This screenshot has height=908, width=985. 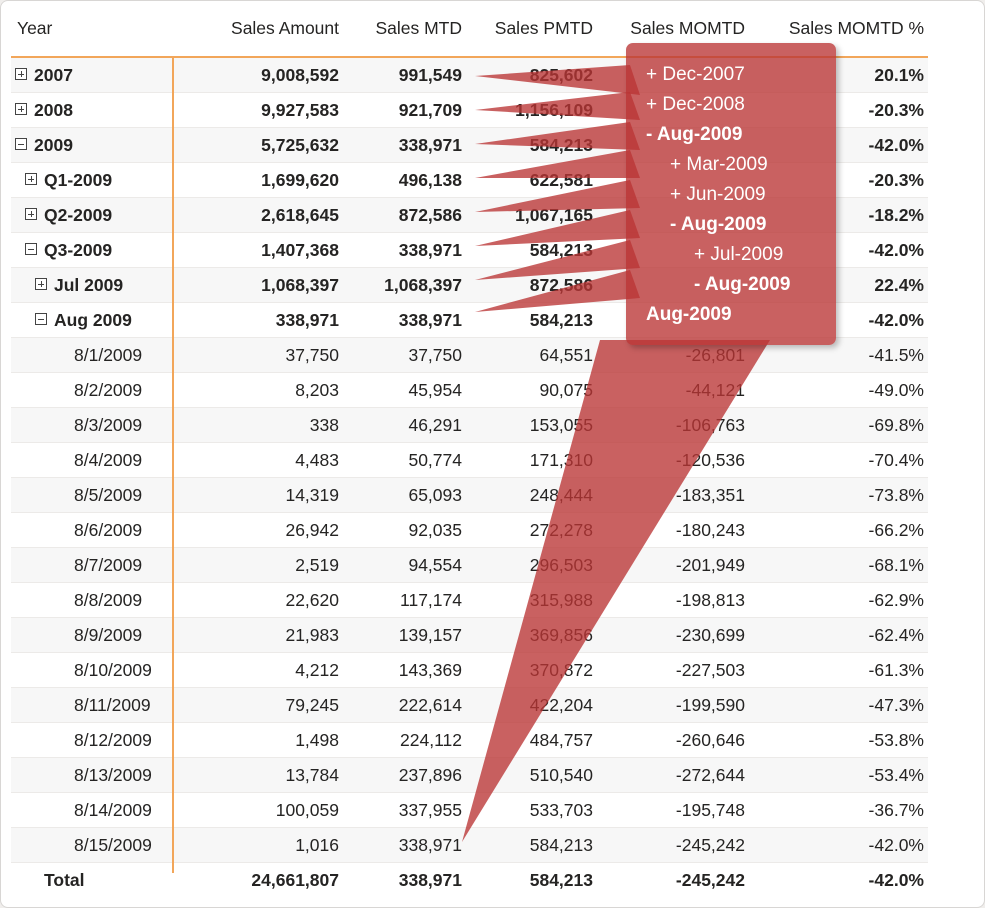 I want to click on table-cell: 422,204, so click(x=561, y=705).